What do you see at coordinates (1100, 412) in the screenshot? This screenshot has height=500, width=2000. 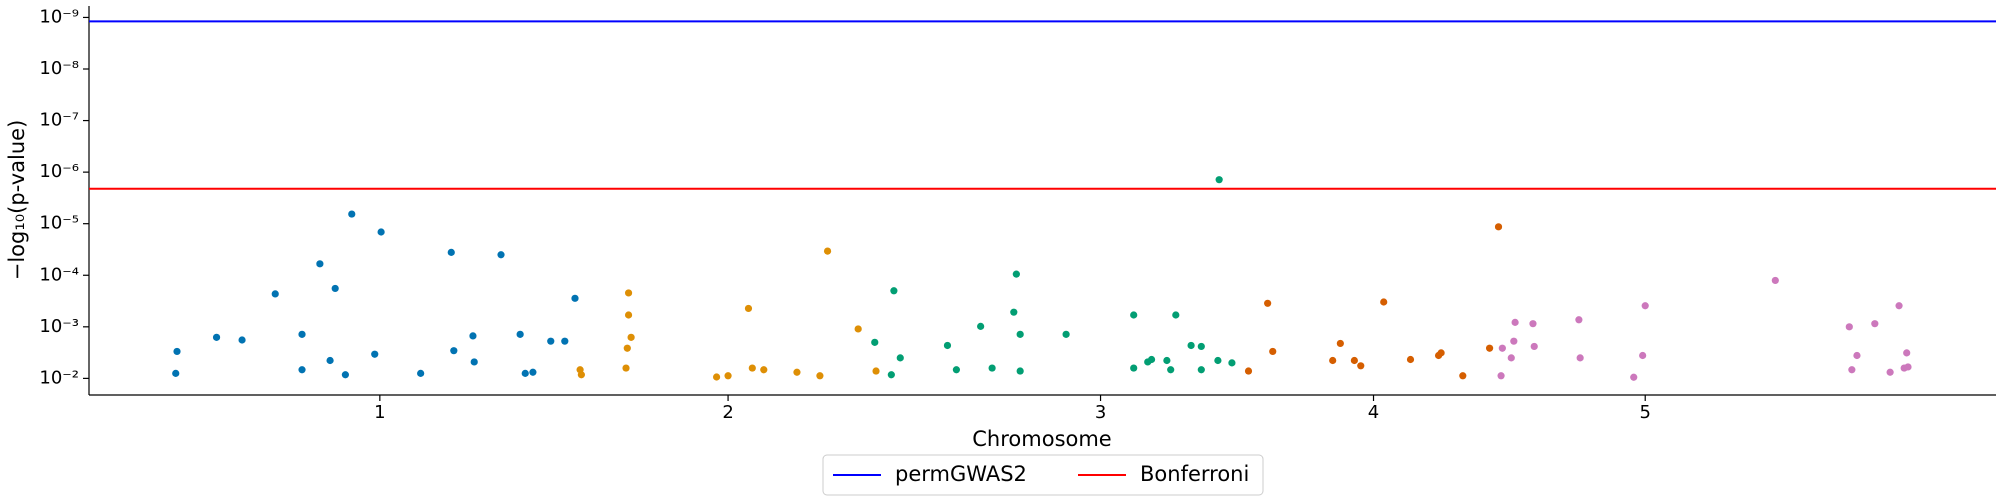 I see `x-tick-label: 3` at bounding box center [1100, 412].